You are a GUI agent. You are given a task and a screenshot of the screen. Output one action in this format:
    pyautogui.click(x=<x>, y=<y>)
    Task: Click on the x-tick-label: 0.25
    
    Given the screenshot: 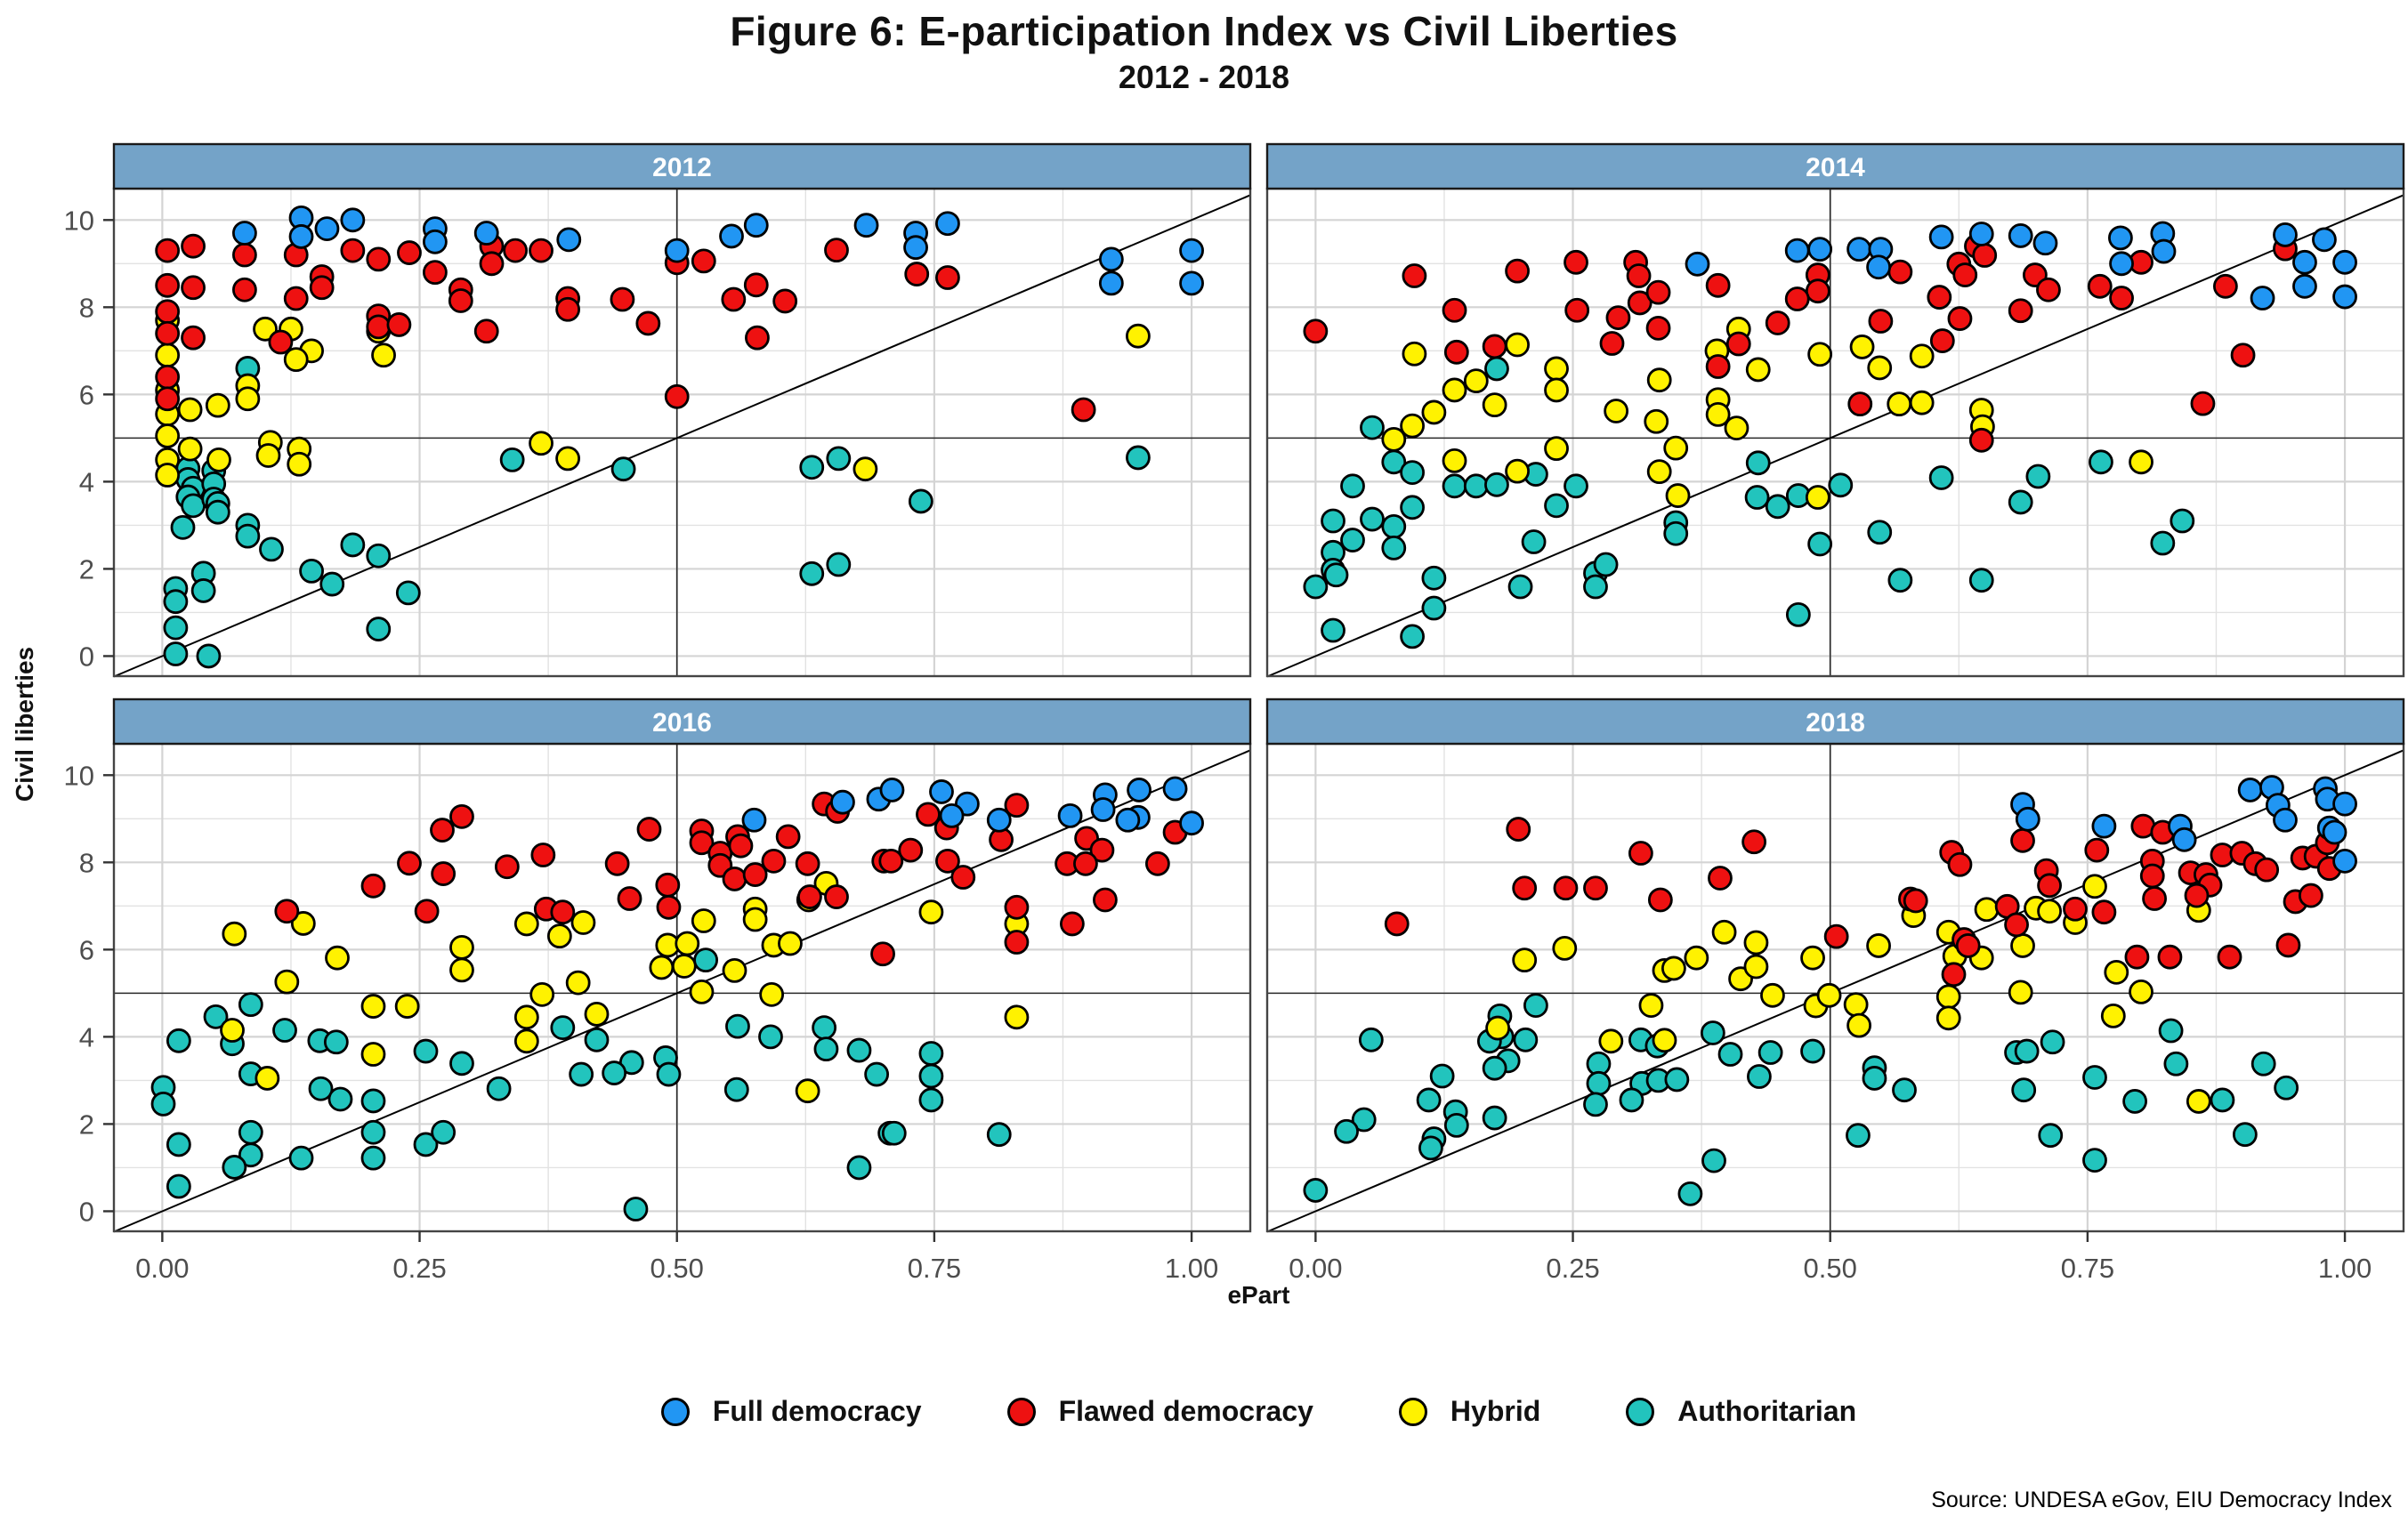 What is the action you would take?
    pyautogui.click(x=419, y=1268)
    